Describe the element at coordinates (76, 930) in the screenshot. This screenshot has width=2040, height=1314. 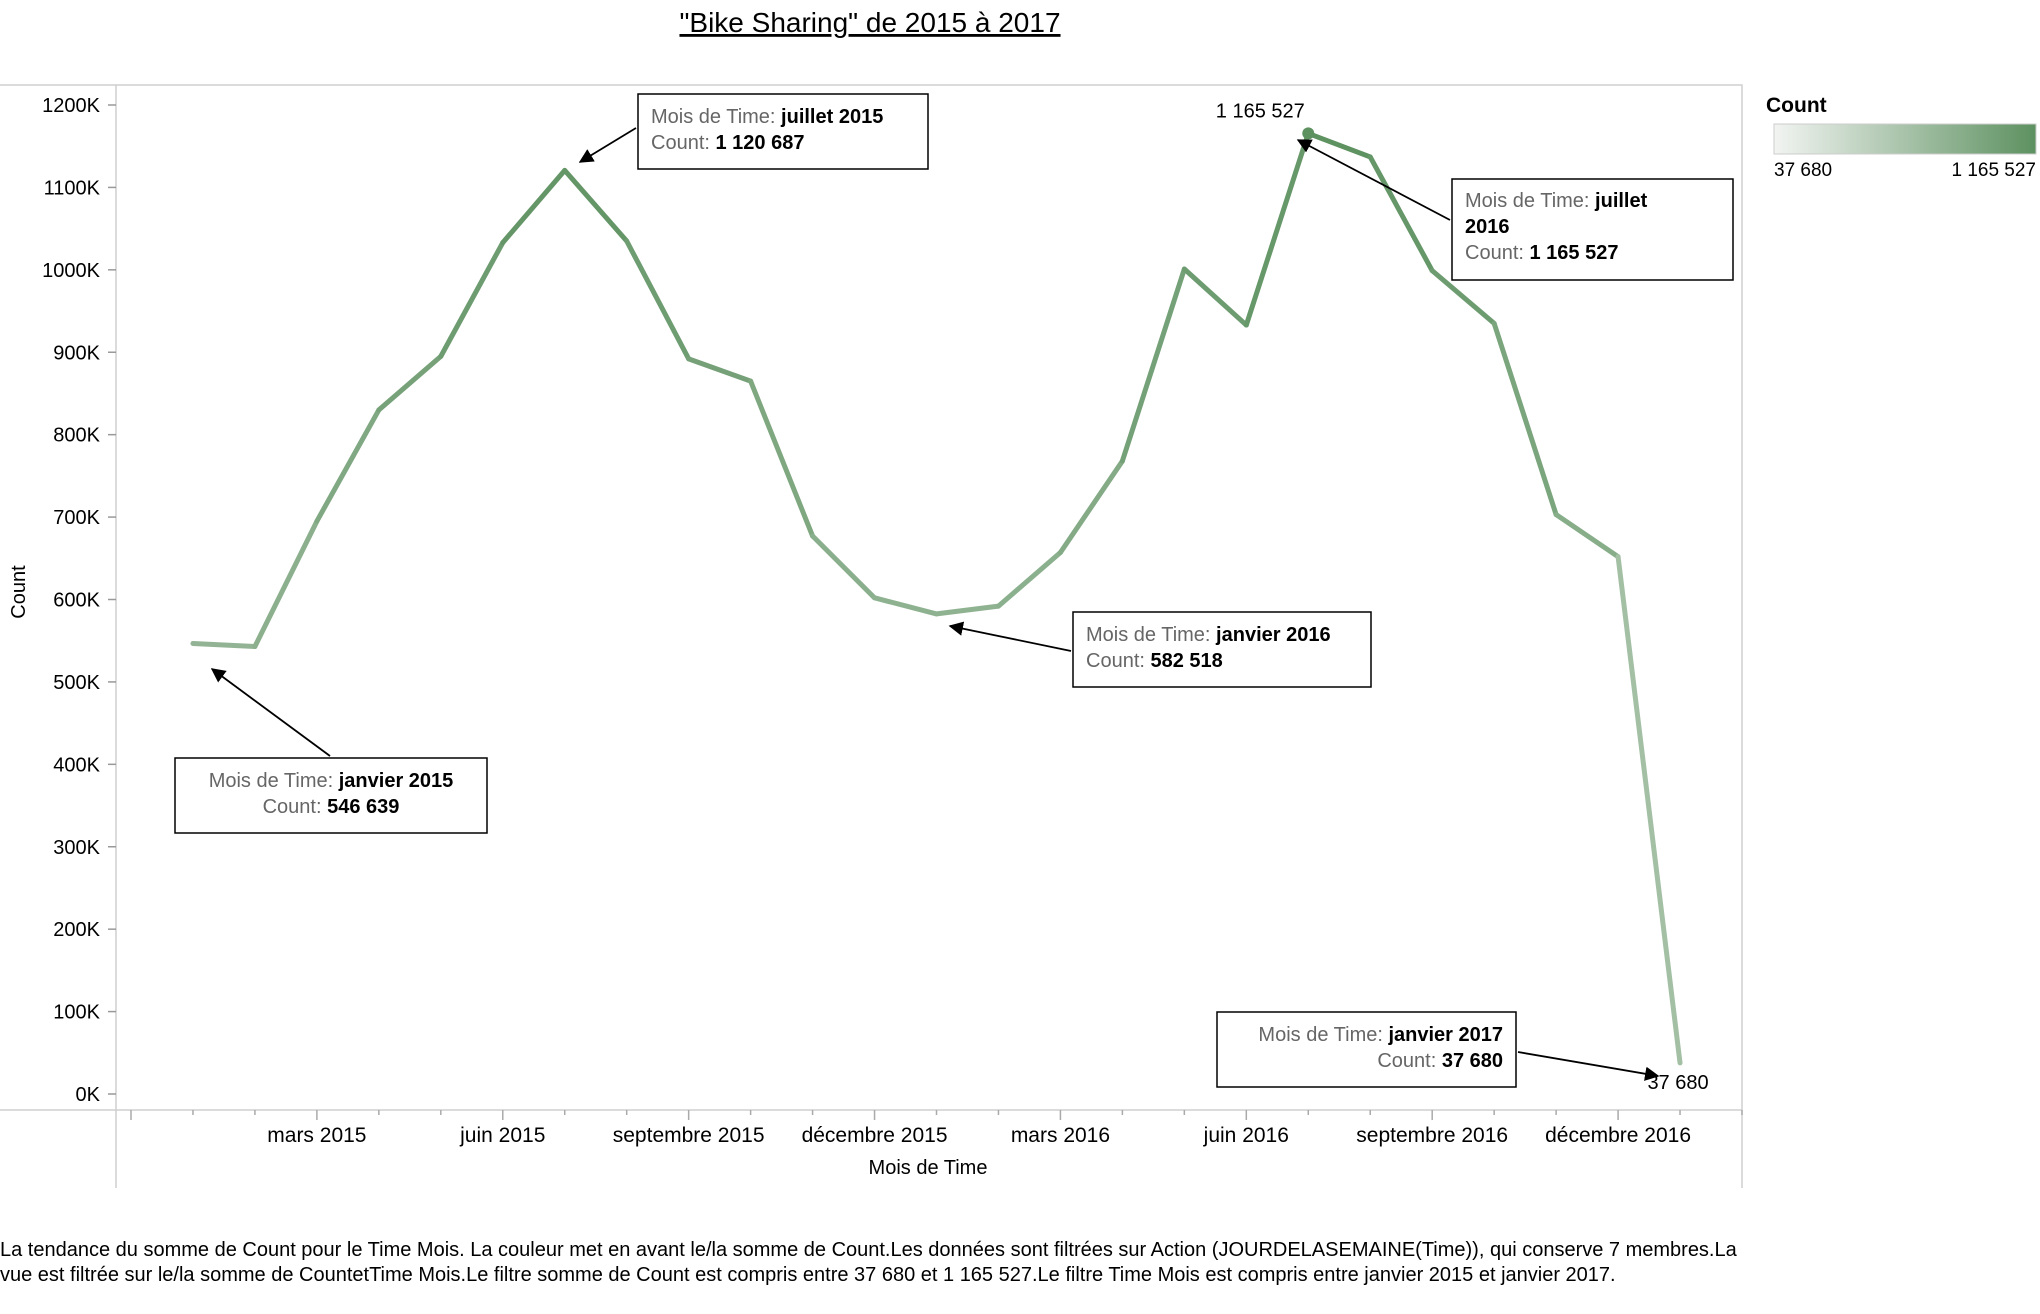
I see `y-tick-label: 200K` at that location.